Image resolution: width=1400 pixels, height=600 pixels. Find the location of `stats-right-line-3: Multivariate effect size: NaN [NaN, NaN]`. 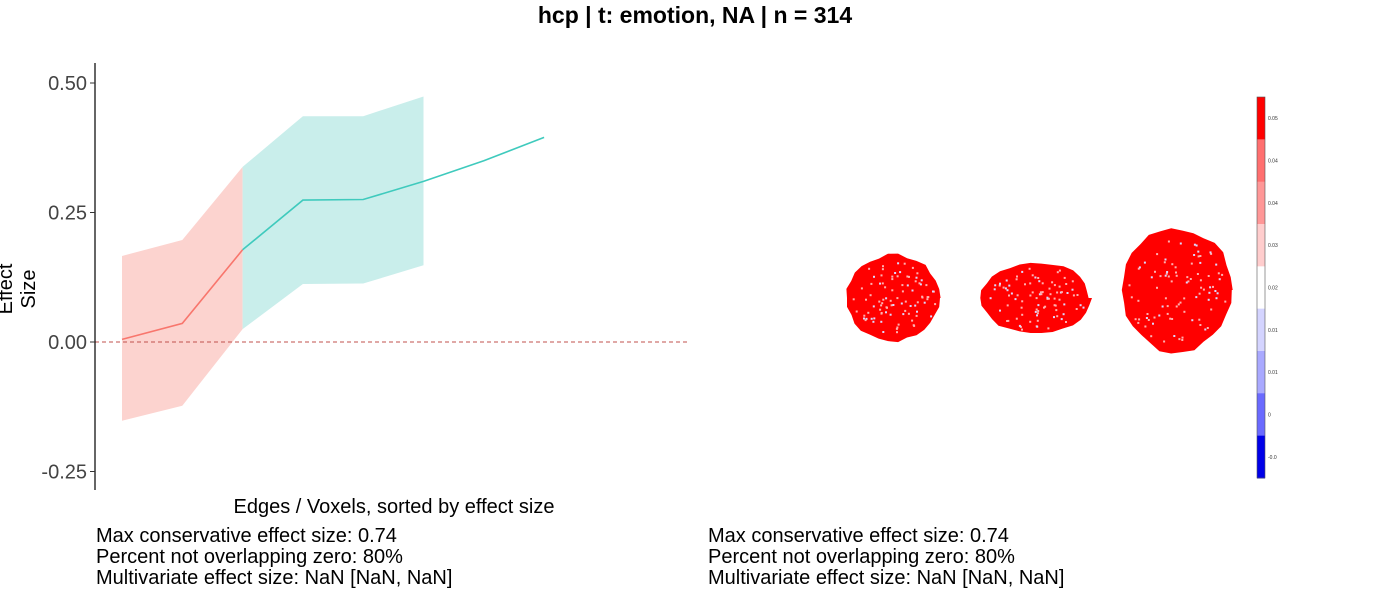

stats-right-line-3: Multivariate effect size: NaN [NaN, NaN] is located at coordinates (886, 578).